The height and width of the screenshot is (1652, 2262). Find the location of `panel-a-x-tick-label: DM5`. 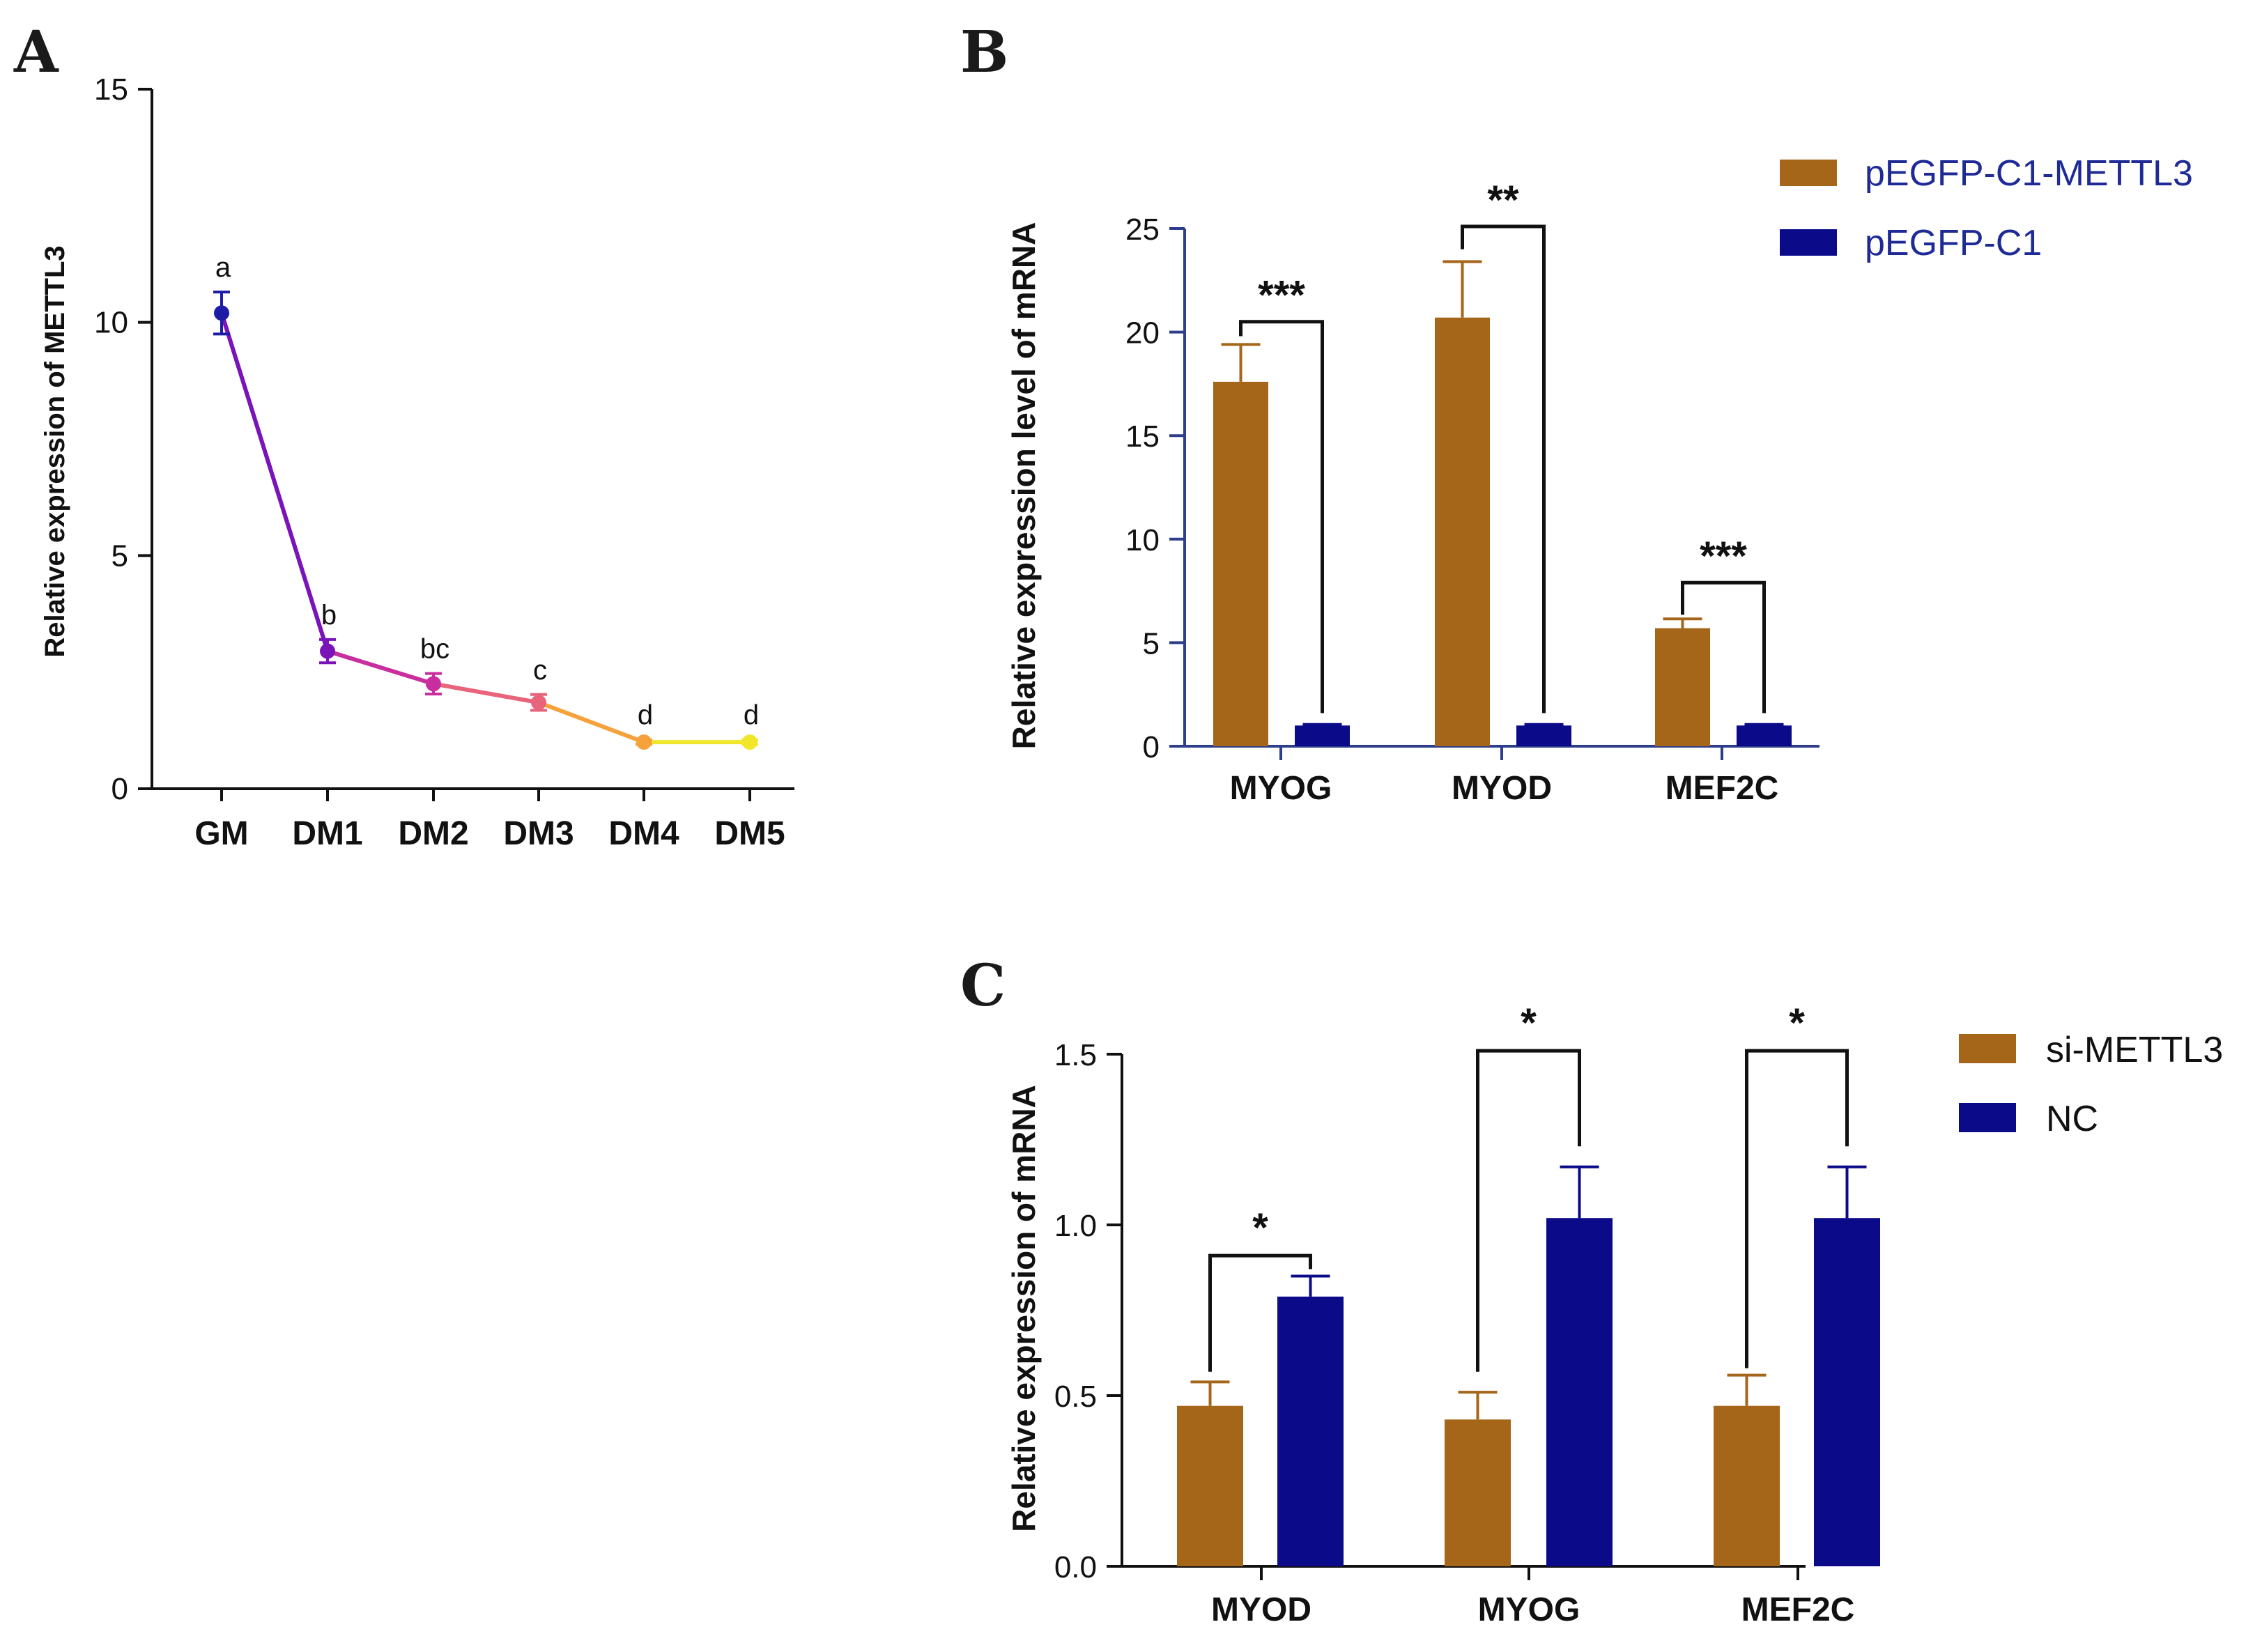

panel-a-x-tick-label: DM5 is located at coordinates (750, 833).